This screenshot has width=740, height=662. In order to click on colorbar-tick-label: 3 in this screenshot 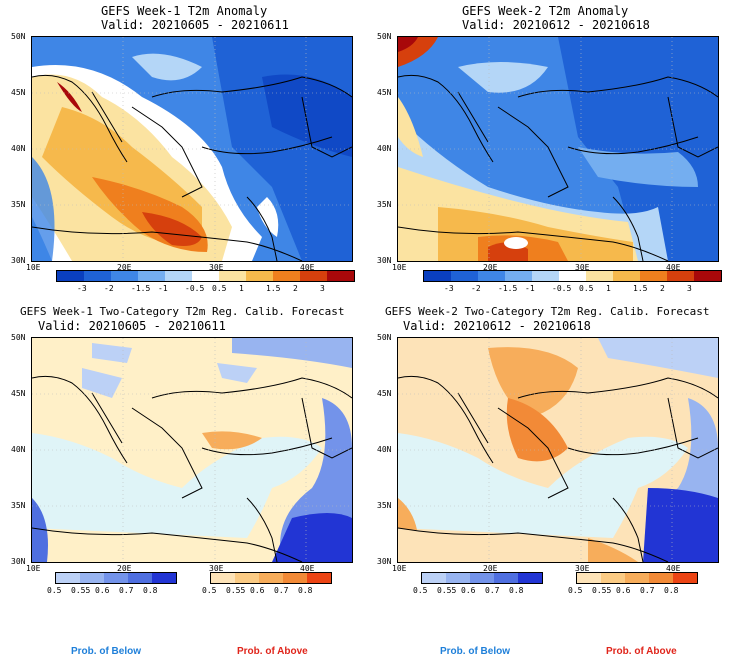, I will do `click(689, 288)`.